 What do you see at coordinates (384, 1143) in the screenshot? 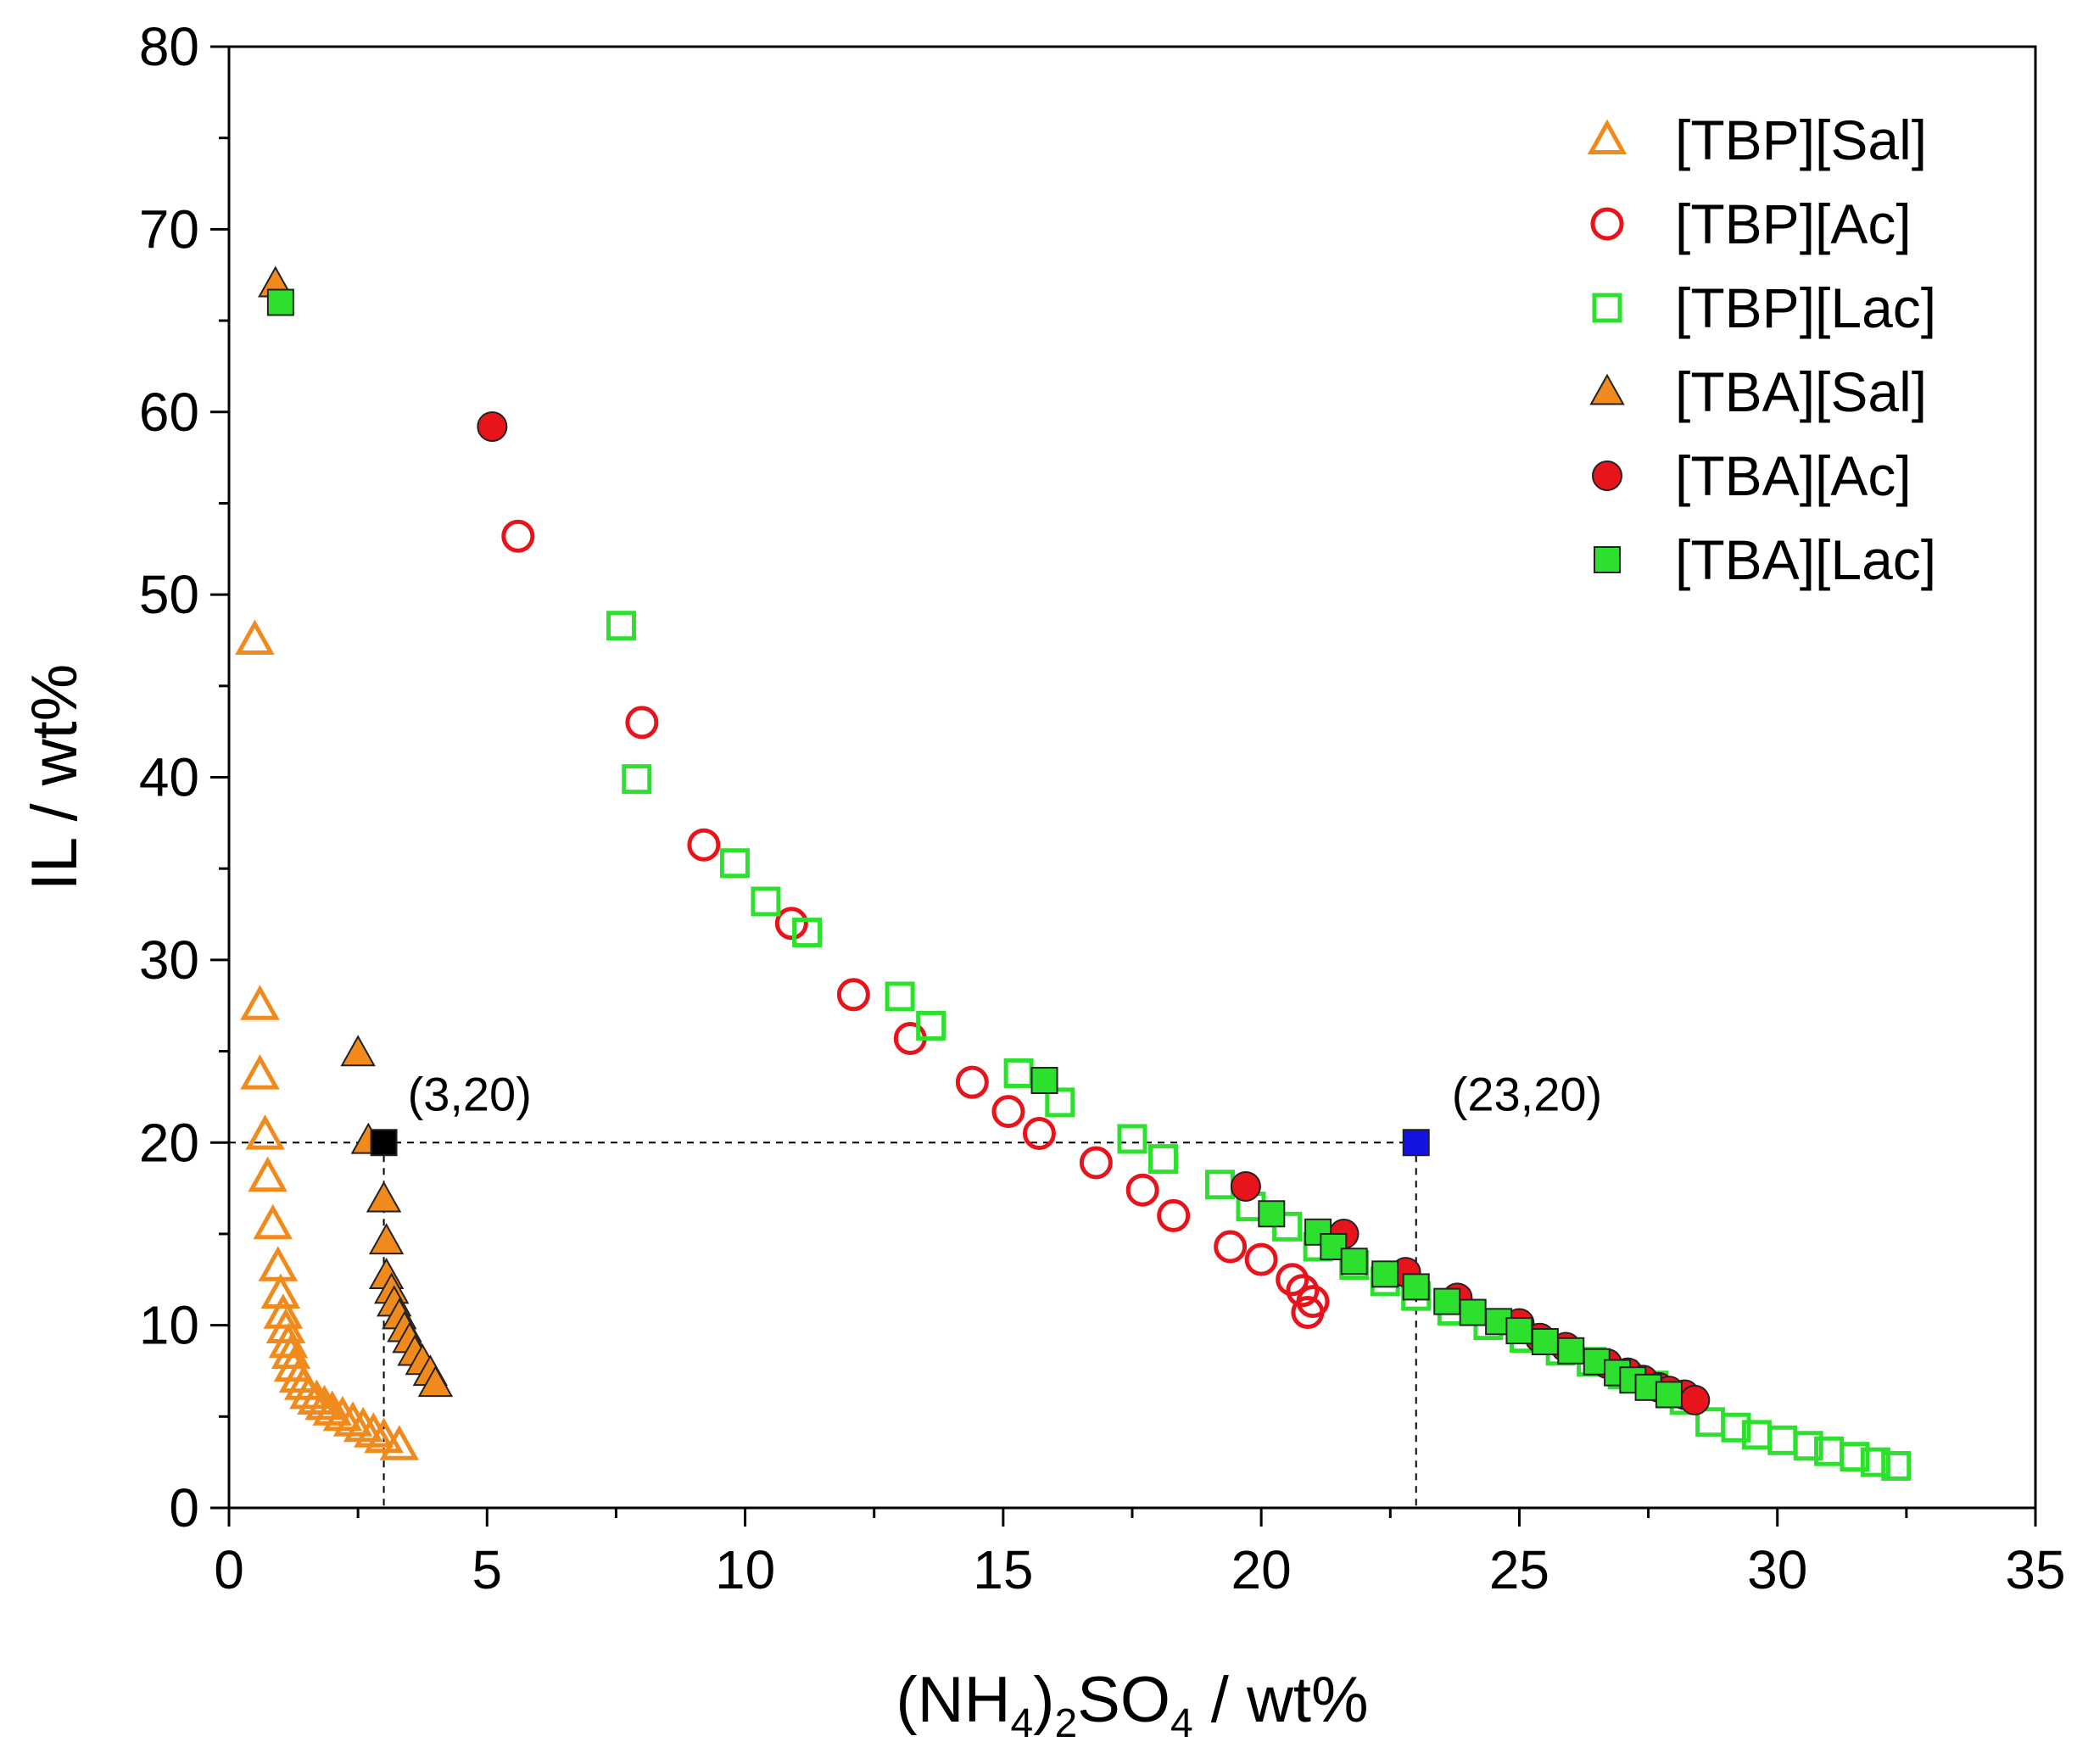
I see `annotation-marker` at bounding box center [384, 1143].